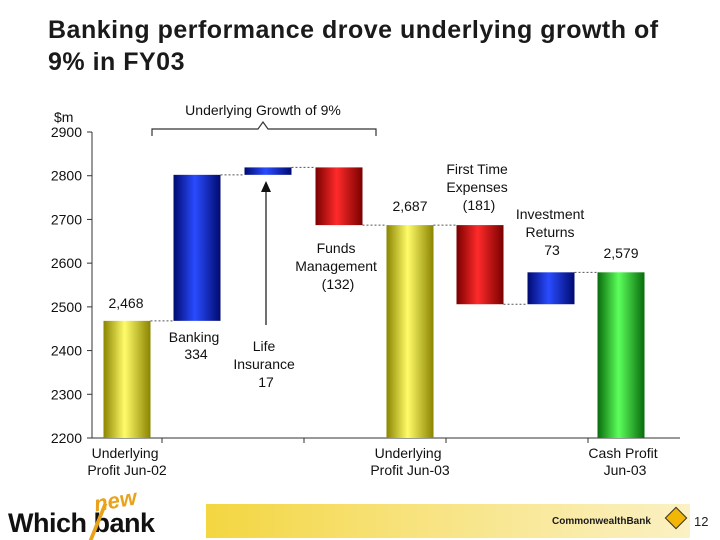 This screenshot has width=720, height=540. What do you see at coordinates (127, 461) in the screenshot?
I see `x-label-underlying-jun02: Underlying Profit Jun-02` at bounding box center [127, 461].